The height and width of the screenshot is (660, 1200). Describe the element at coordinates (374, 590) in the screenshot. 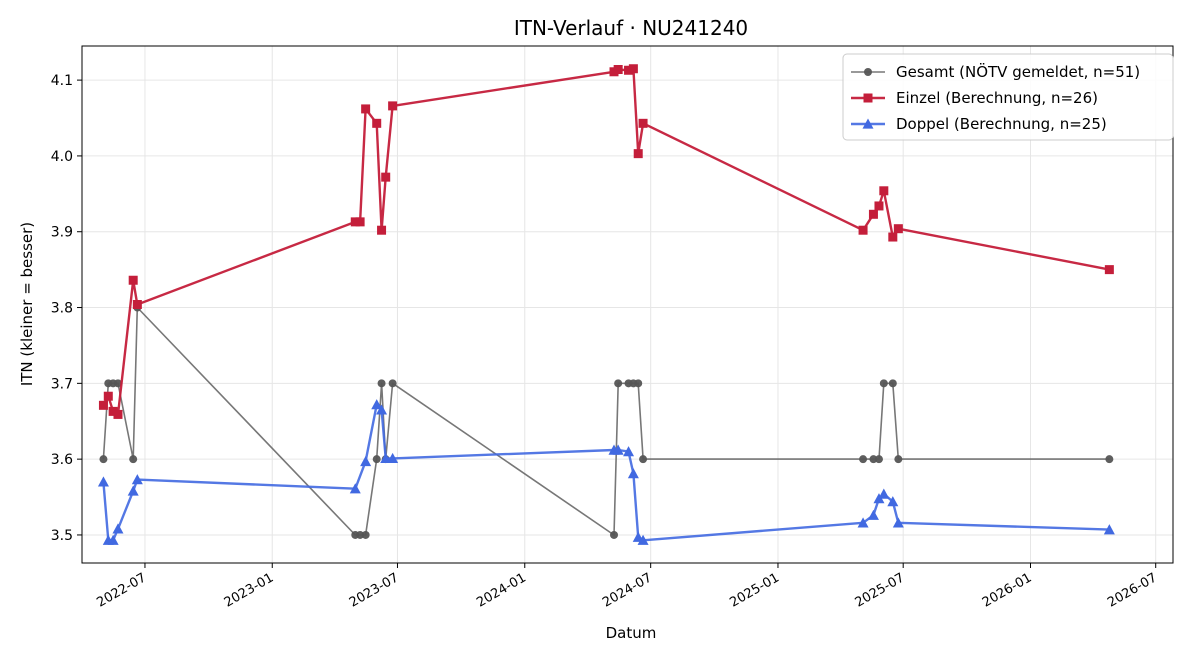

I see `x-tick-label: 2023-07` at that location.